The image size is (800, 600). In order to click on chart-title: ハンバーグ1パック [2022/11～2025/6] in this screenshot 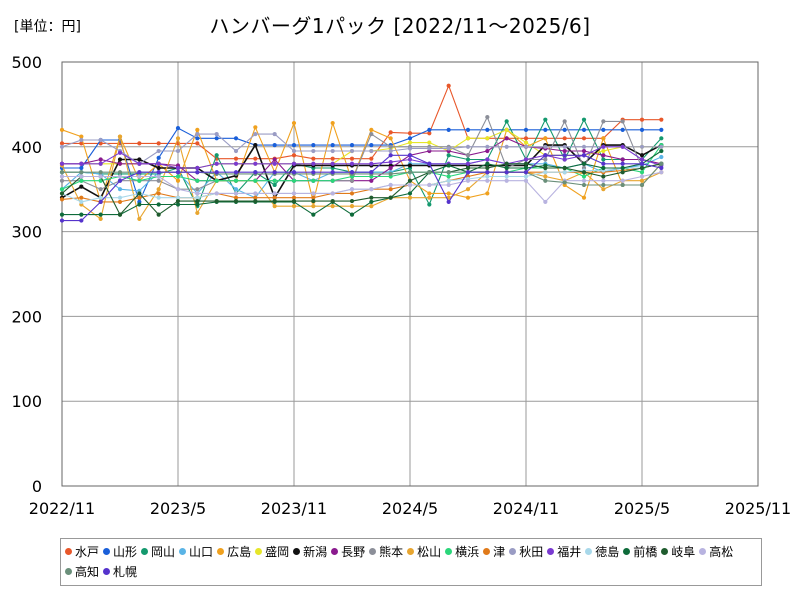, I will do `click(400, 26)`.